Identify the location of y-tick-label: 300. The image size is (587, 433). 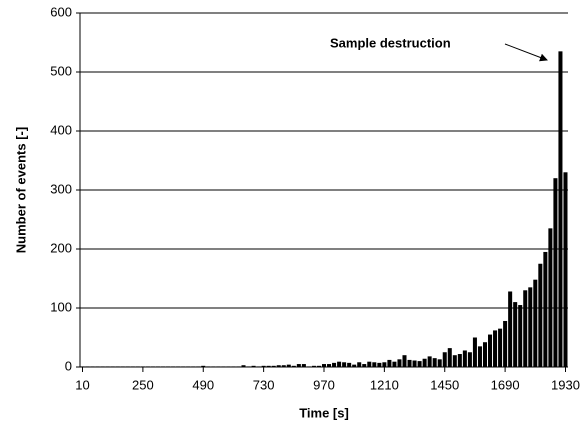
(61, 188).